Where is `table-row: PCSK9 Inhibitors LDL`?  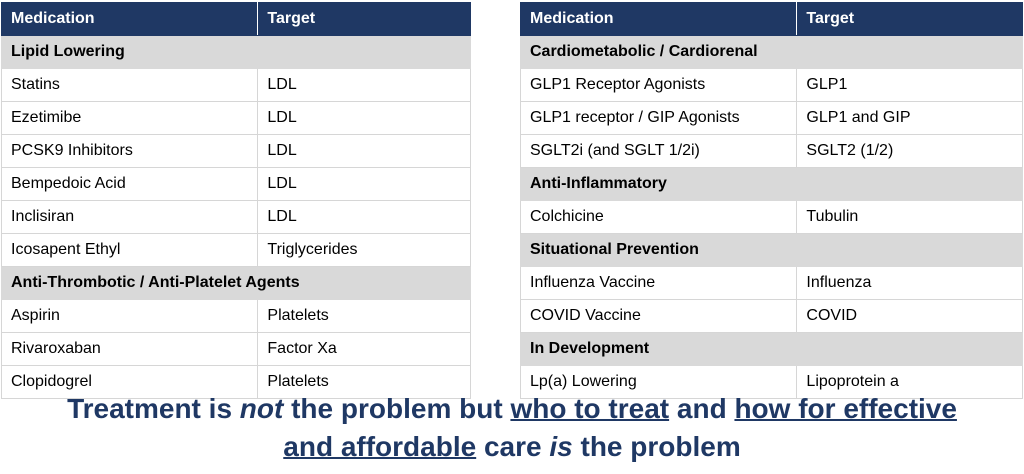 table-row: PCSK9 Inhibitors LDL is located at coordinates (235, 151).